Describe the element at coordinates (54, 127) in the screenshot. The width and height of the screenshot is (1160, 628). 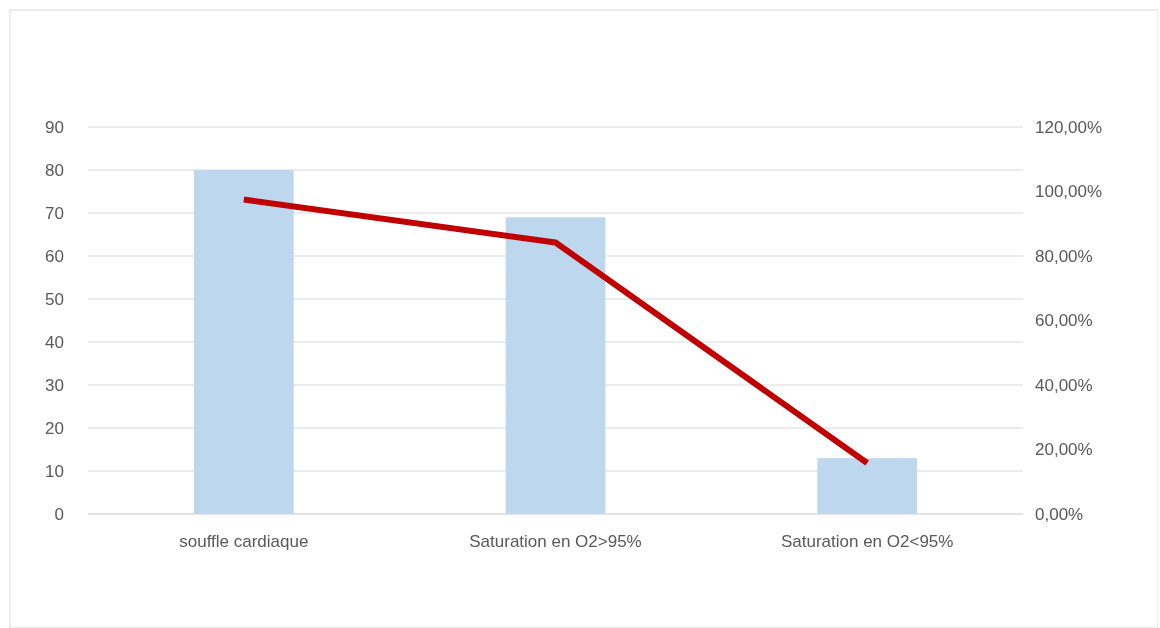
I see `y-tick-label: 90` at that location.